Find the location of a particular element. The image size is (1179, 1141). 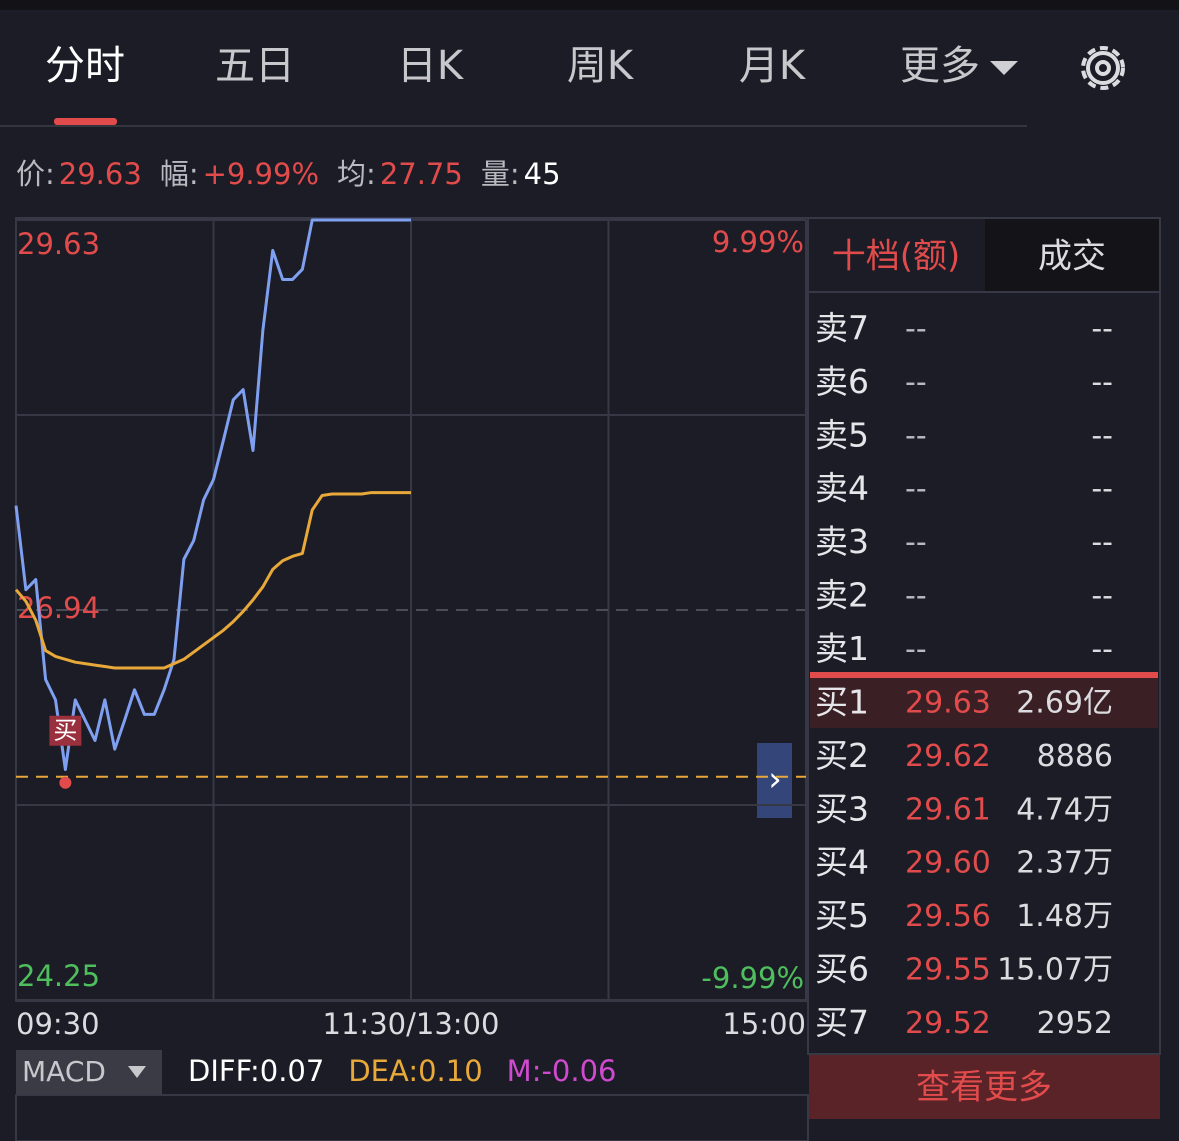

order-tab: 成交 is located at coordinates (1072, 257).